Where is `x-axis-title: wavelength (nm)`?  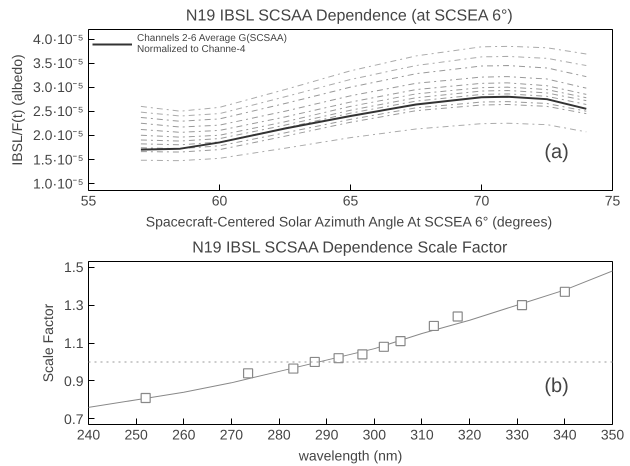 x-axis-title: wavelength (nm) is located at coordinates (350, 456).